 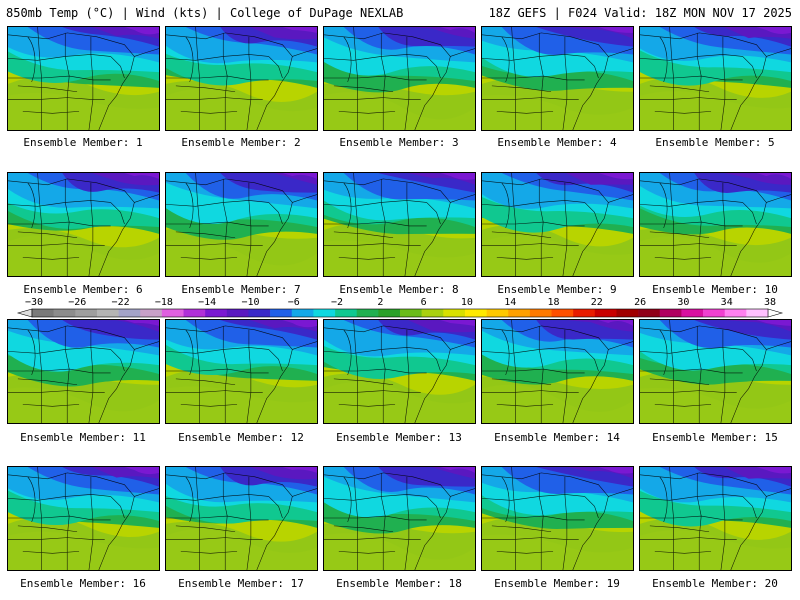 What do you see at coordinates (83, 142) in the screenshot?
I see `ensemble-member-label: Ensemble Member: 1` at bounding box center [83, 142].